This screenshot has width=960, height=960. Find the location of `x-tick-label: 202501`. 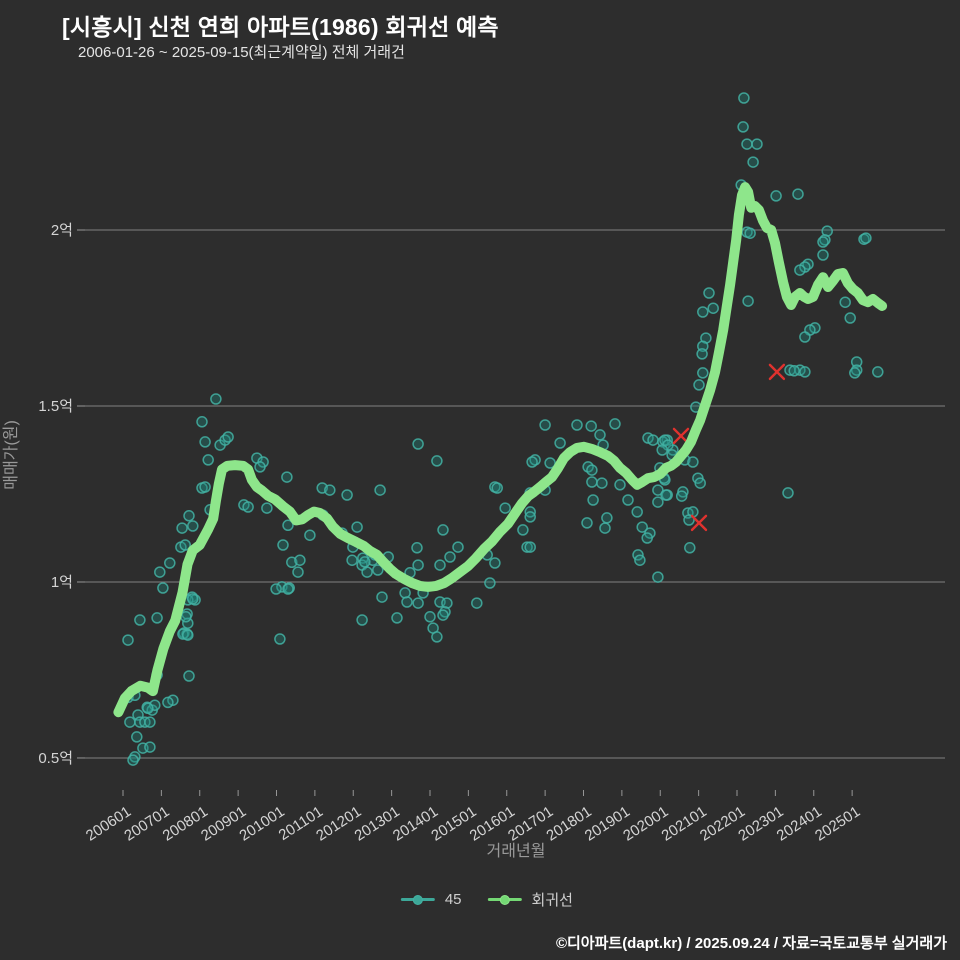

x-tick-label: 202501 is located at coordinates (837, 824).